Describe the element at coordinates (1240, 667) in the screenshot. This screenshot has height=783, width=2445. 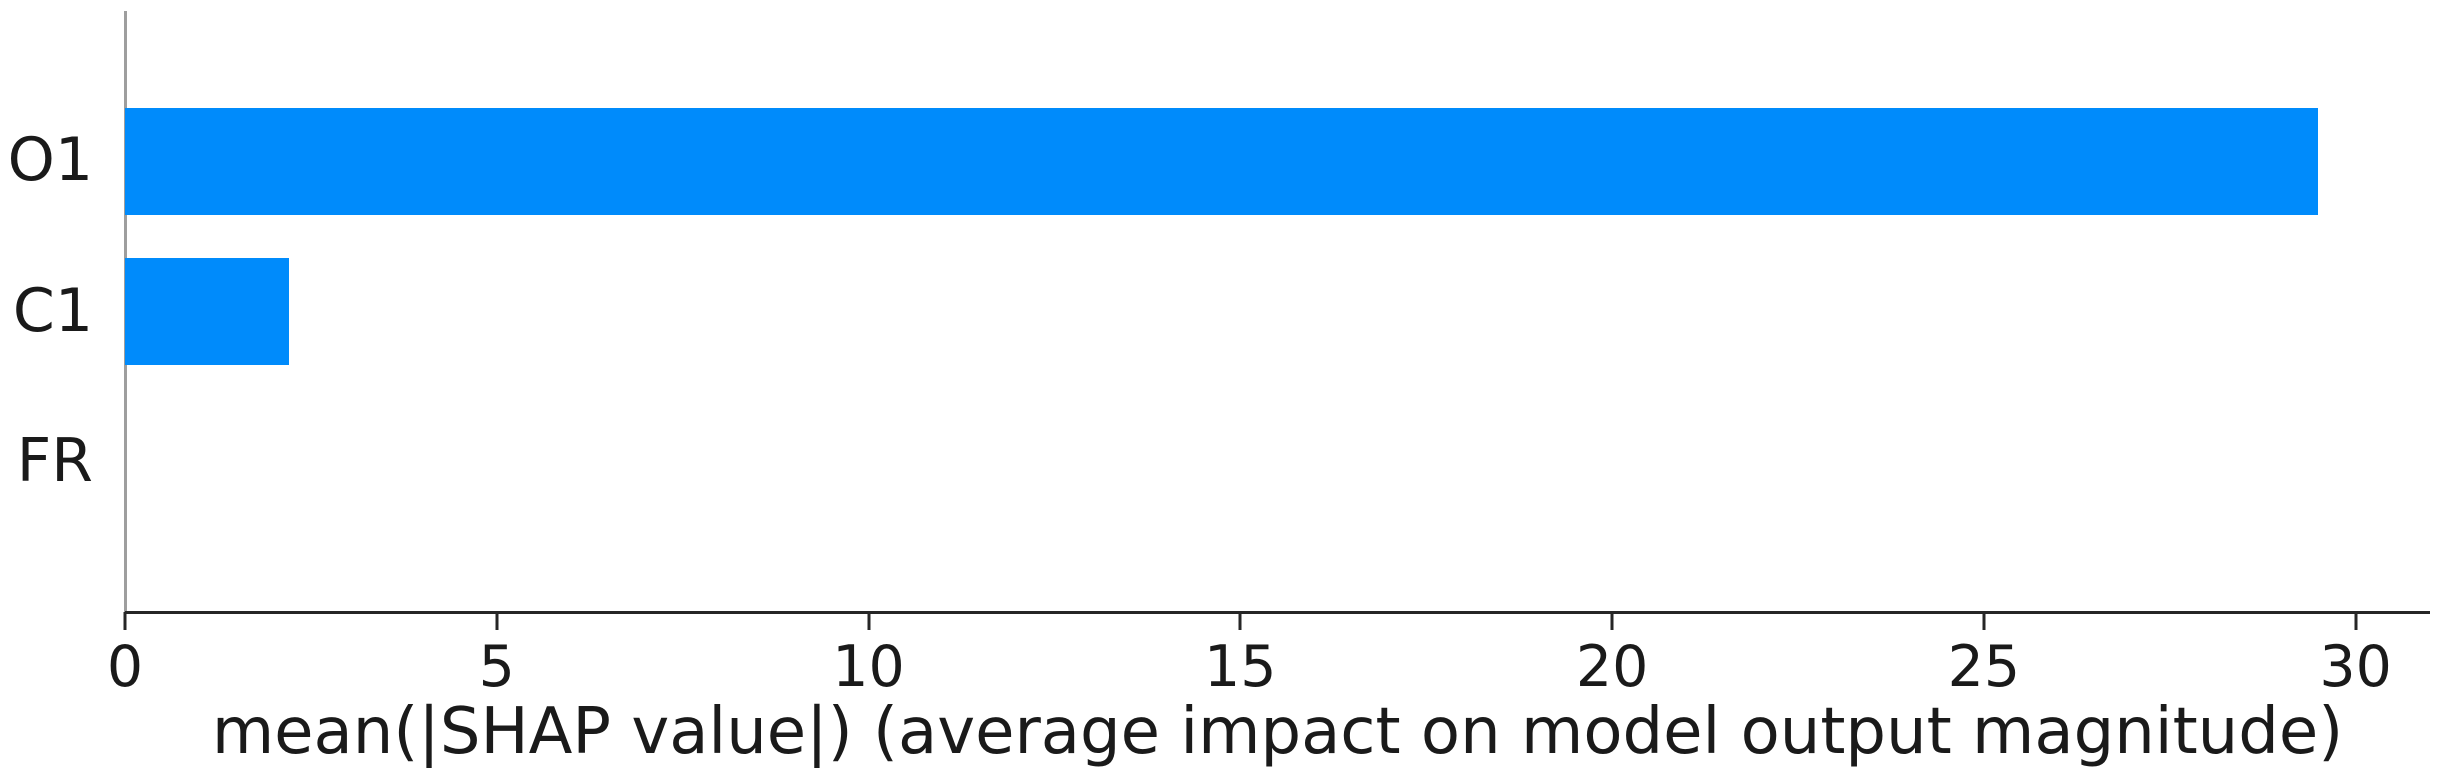
I see `x-tick-label-15: 15` at that location.